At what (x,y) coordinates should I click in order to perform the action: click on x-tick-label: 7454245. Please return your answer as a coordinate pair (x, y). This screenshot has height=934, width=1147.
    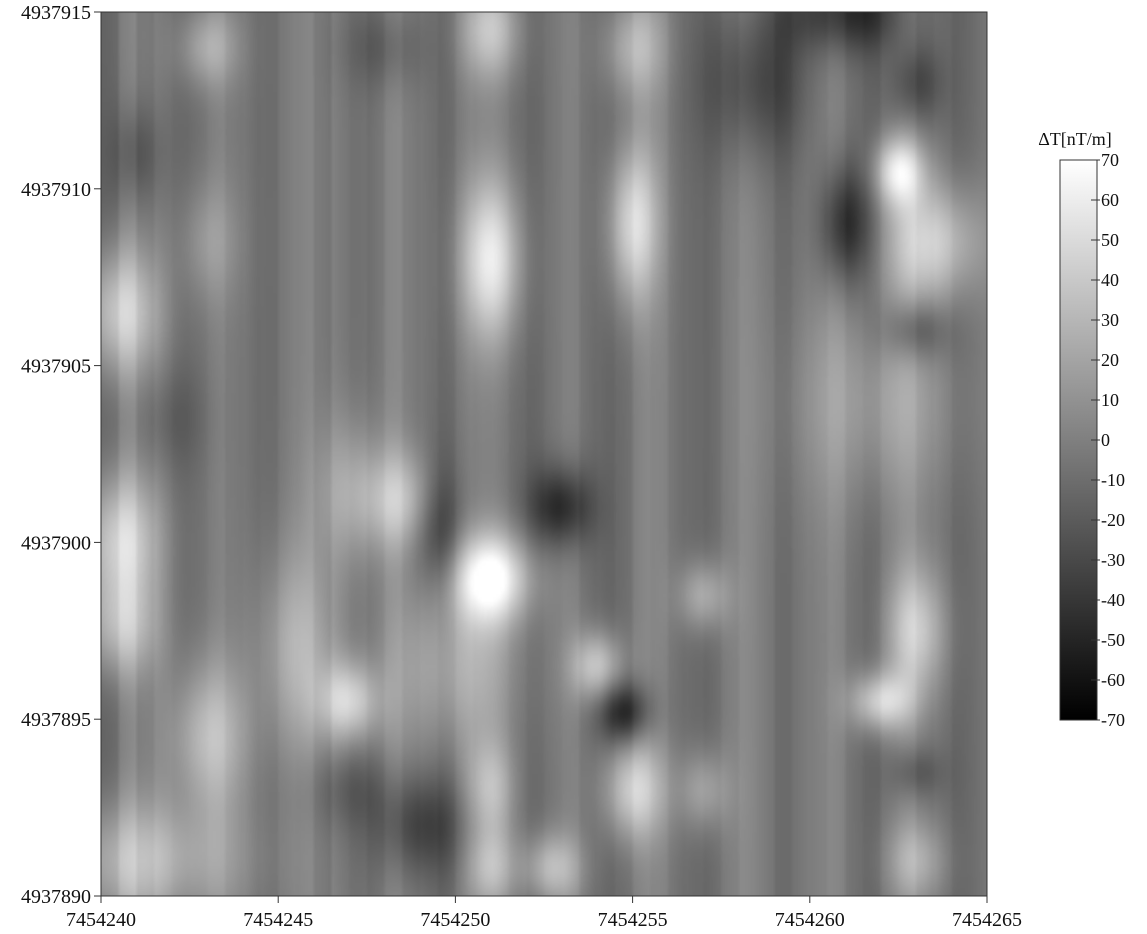
    Looking at the image, I should click on (278, 920).